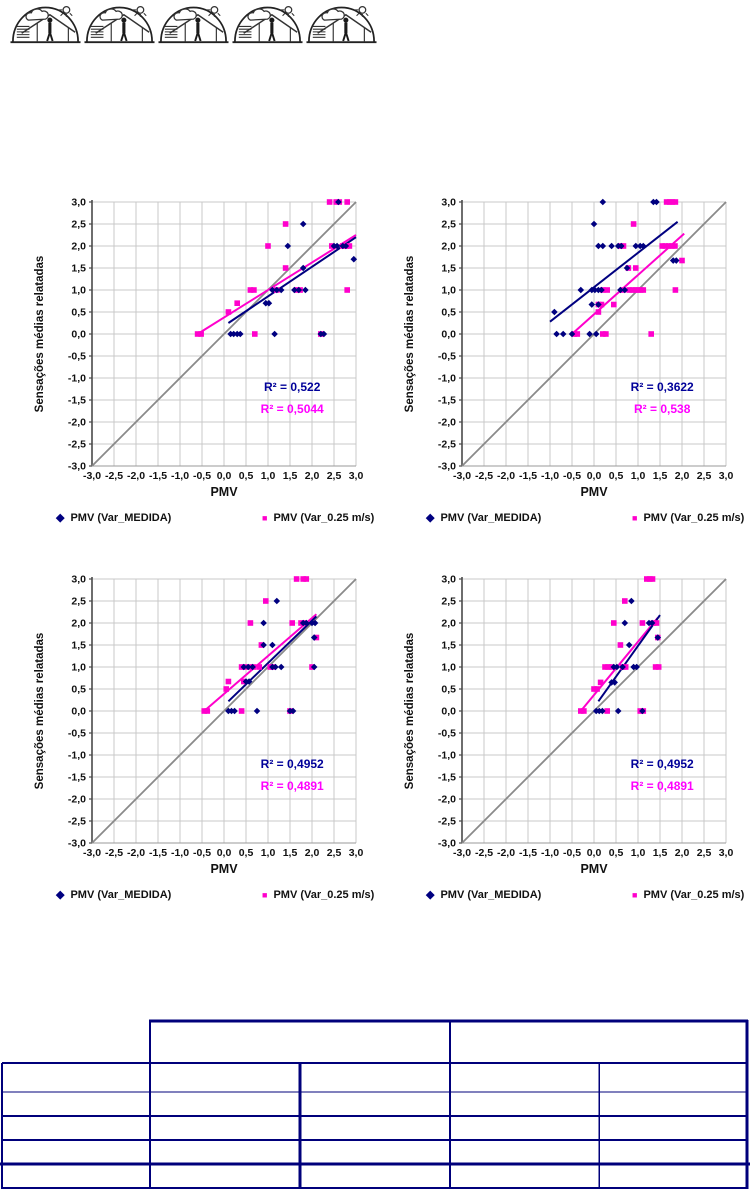 Image resolution: width=750 pixels, height=1190 pixels. I want to click on svg-text: R² = 0,538, so click(662, 409).